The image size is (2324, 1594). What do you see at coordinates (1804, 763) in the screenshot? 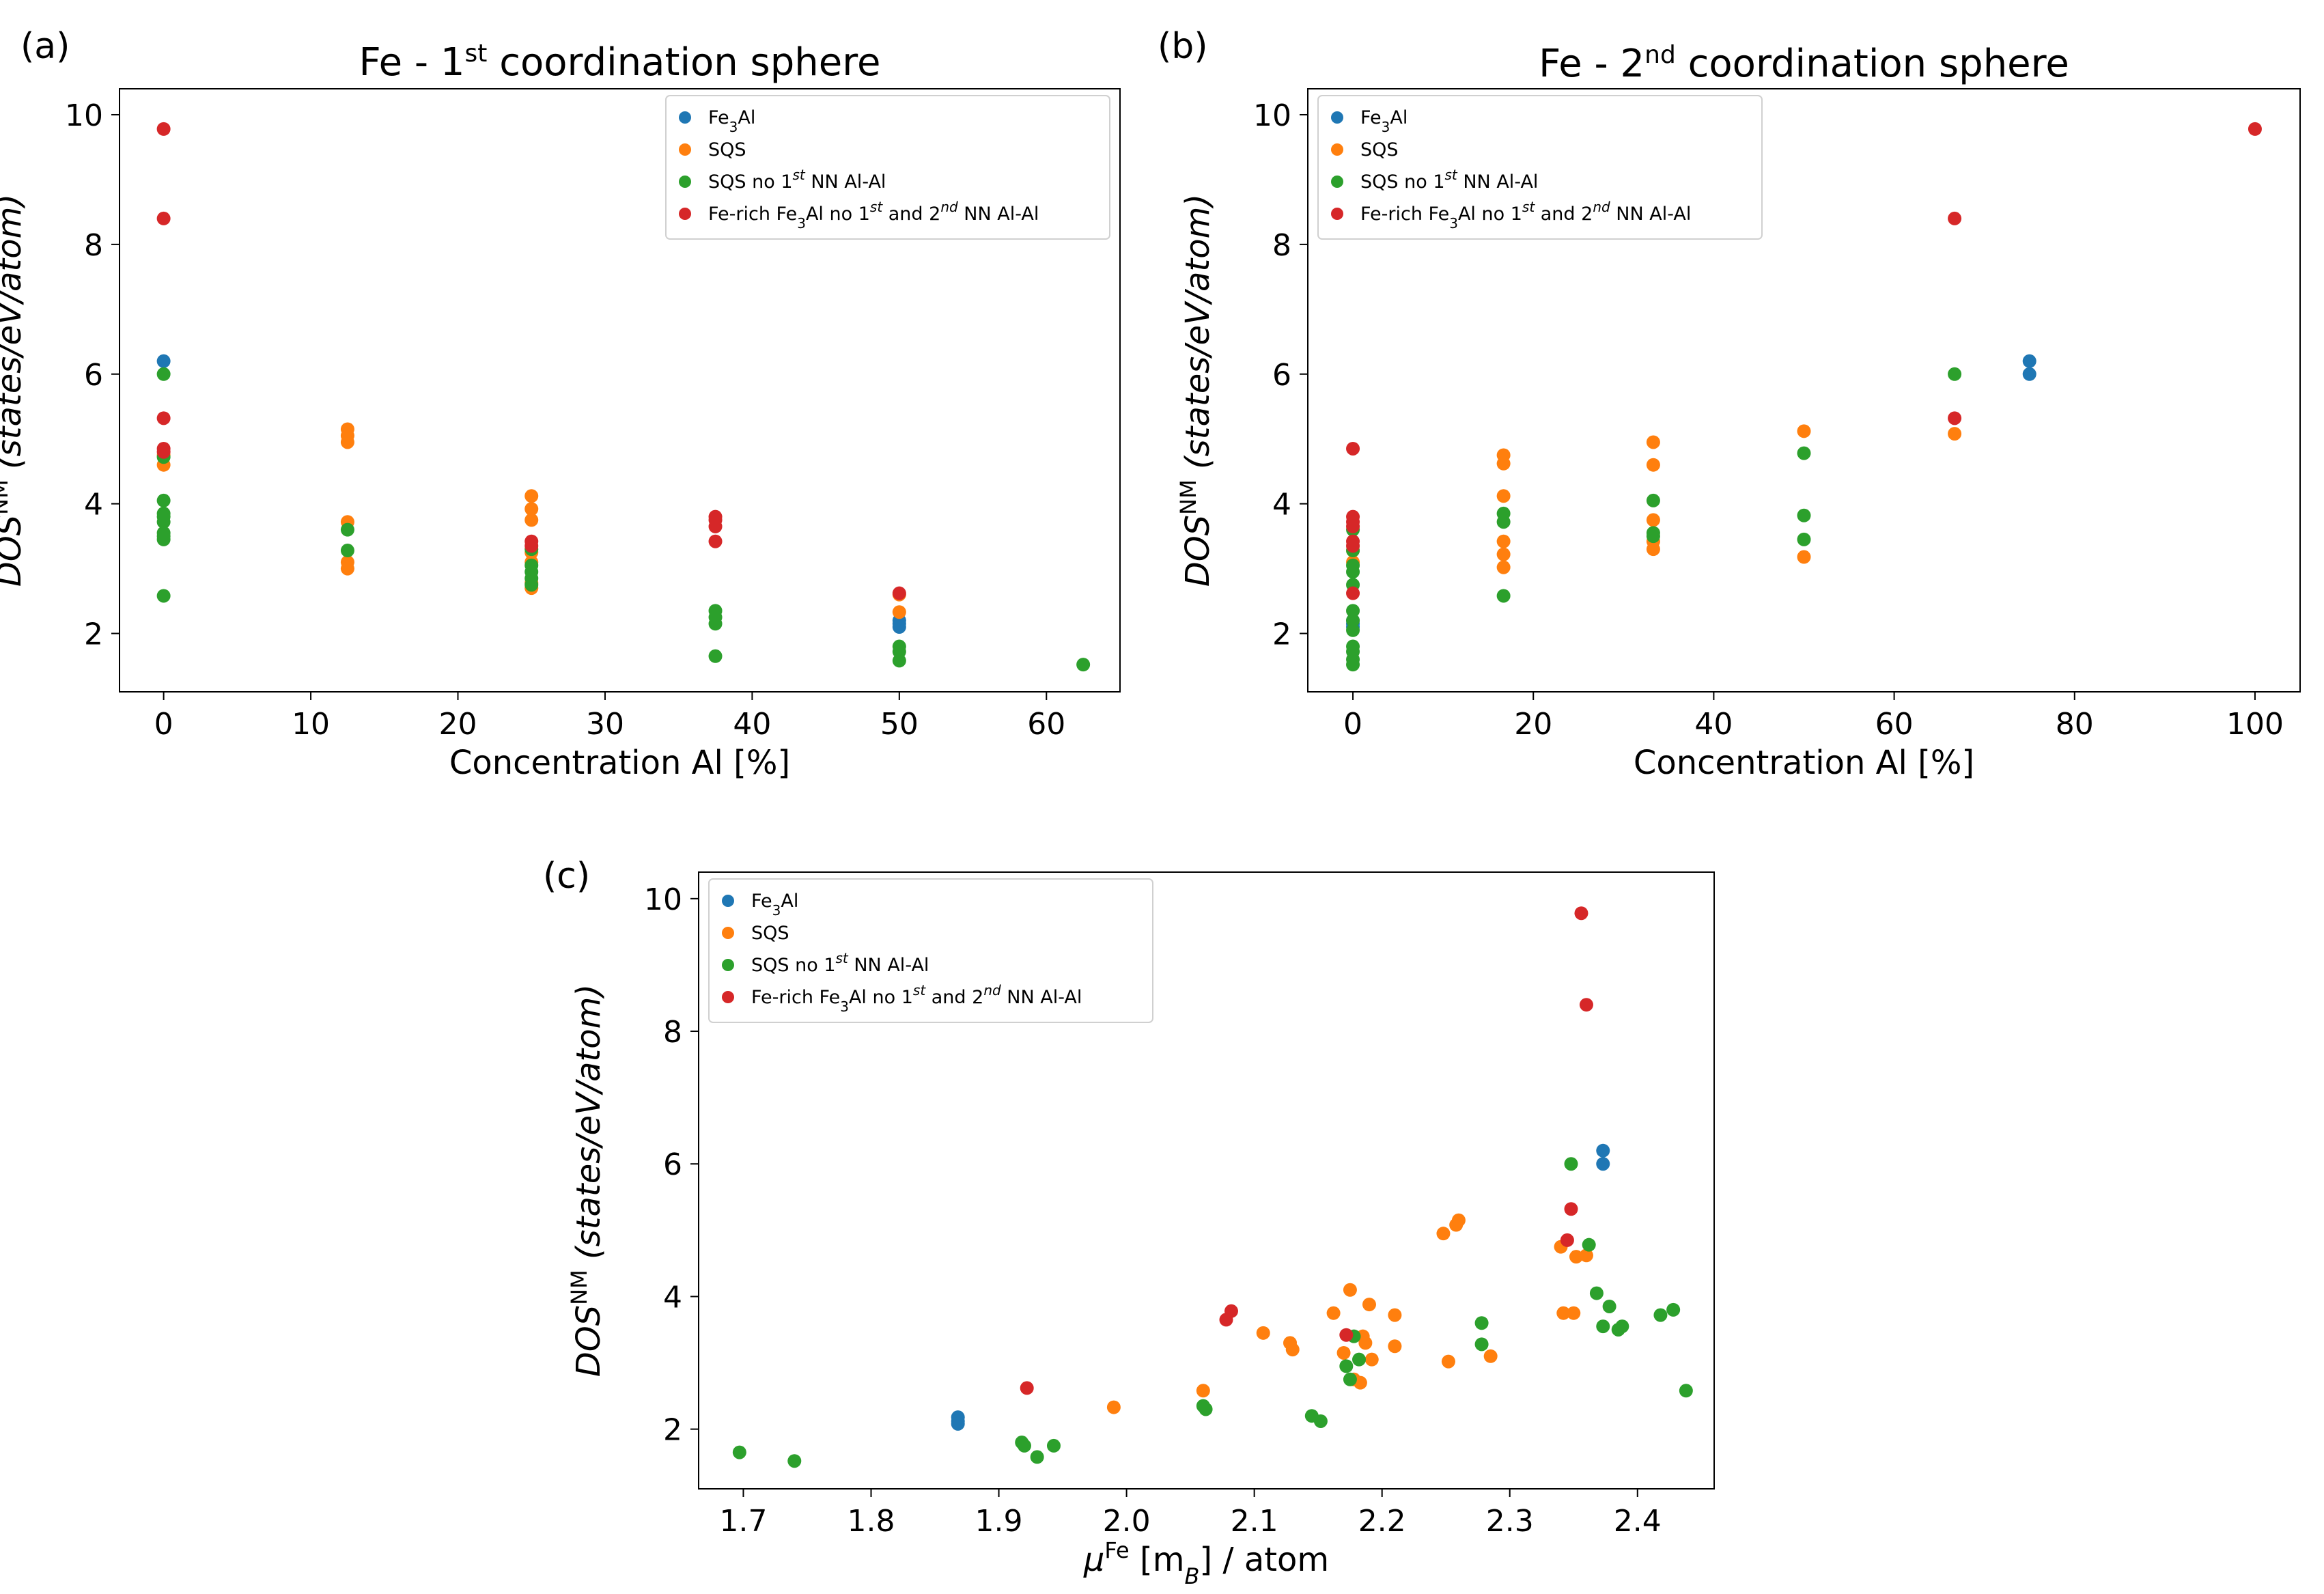
I see `x-axis-label: Concentration Al [%]` at bounding box center [1804, 763].